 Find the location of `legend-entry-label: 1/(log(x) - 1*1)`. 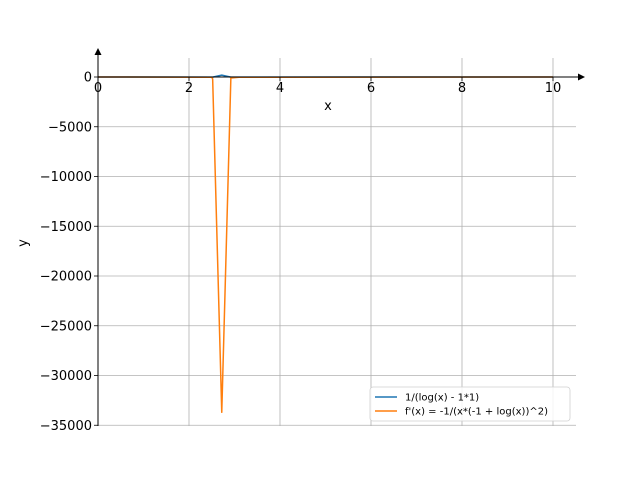

legend-entry-label: 1/(log(x) - 1*1) is located at coordinates (442, 398).